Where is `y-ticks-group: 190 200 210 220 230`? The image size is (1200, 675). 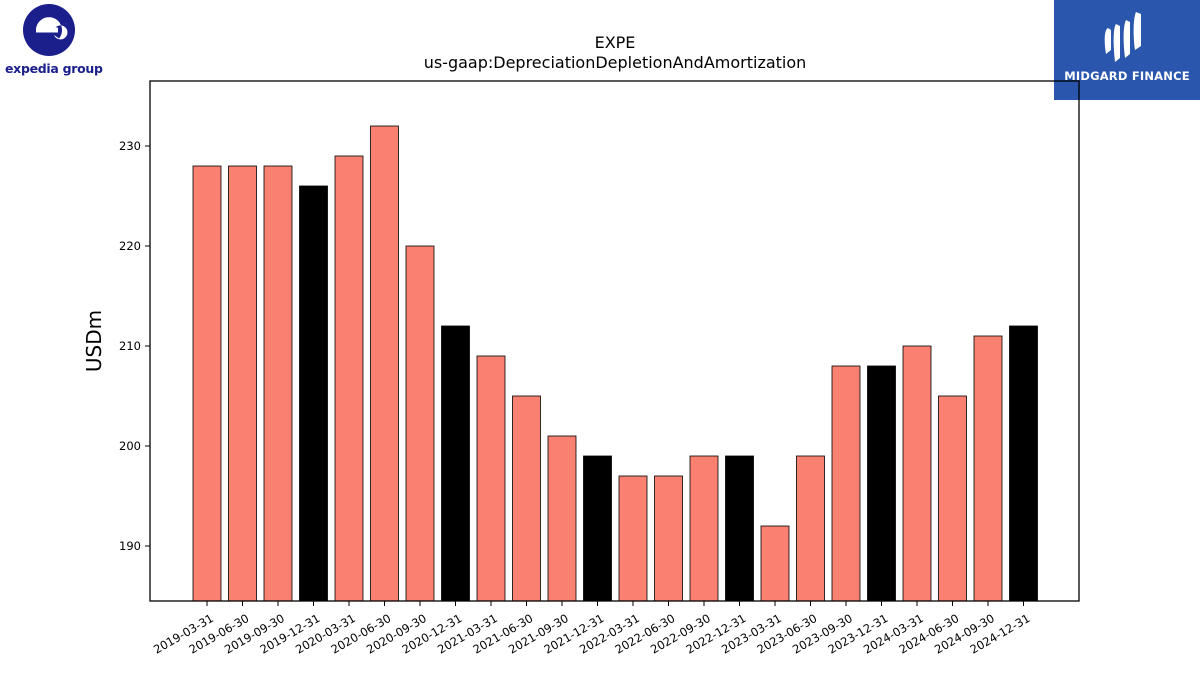
y-ticks-group: 190 200 210 220 230 is located at coordinates (134, 346).